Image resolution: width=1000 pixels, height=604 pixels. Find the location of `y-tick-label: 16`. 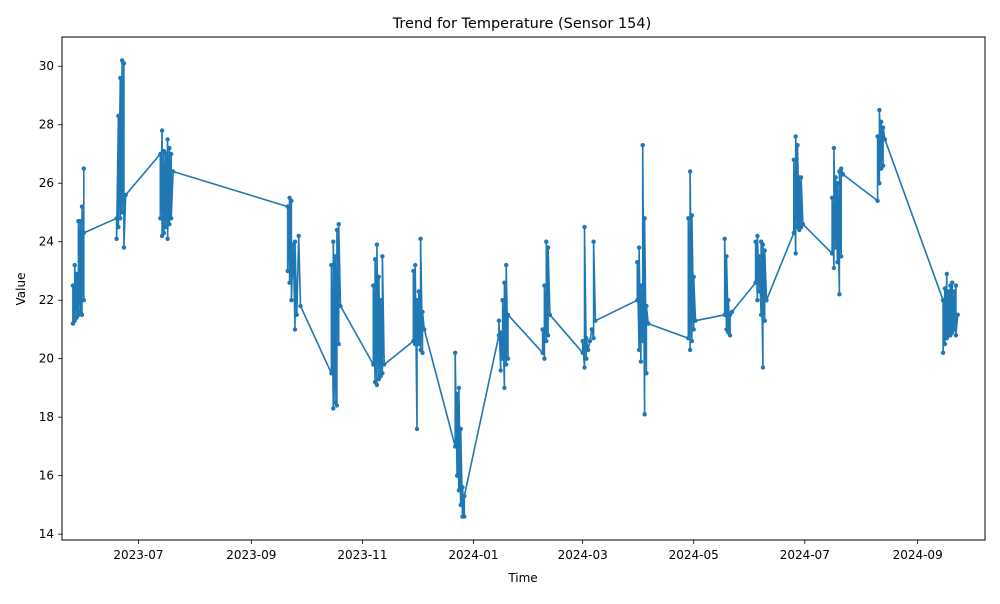

y-tick-label: 16 is located at coordinates (46, 476).